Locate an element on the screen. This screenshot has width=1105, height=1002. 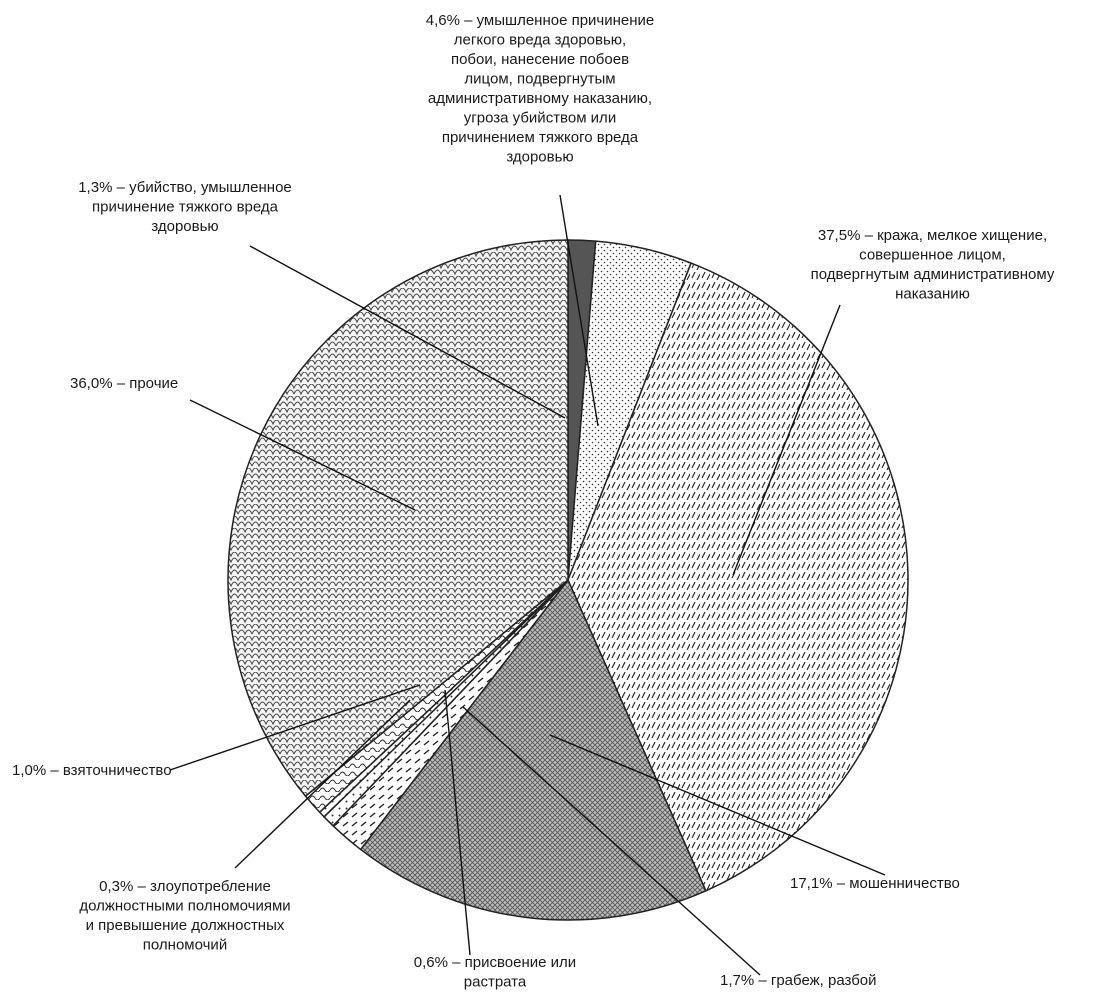
slice-label-7-line-4: полномочий is located at coordinates (185, 945).